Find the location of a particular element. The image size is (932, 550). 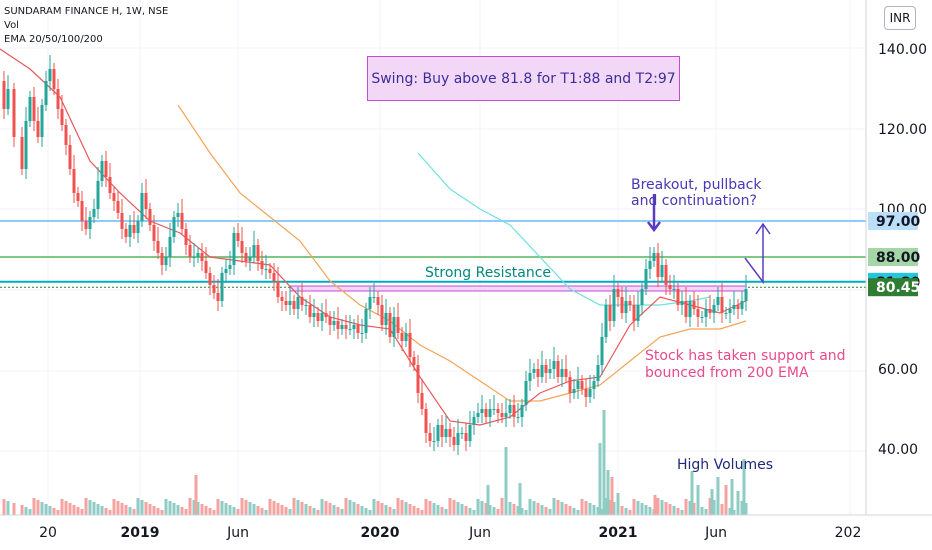

volume-indicator-label: Vol is located at coordinates (11, 25).